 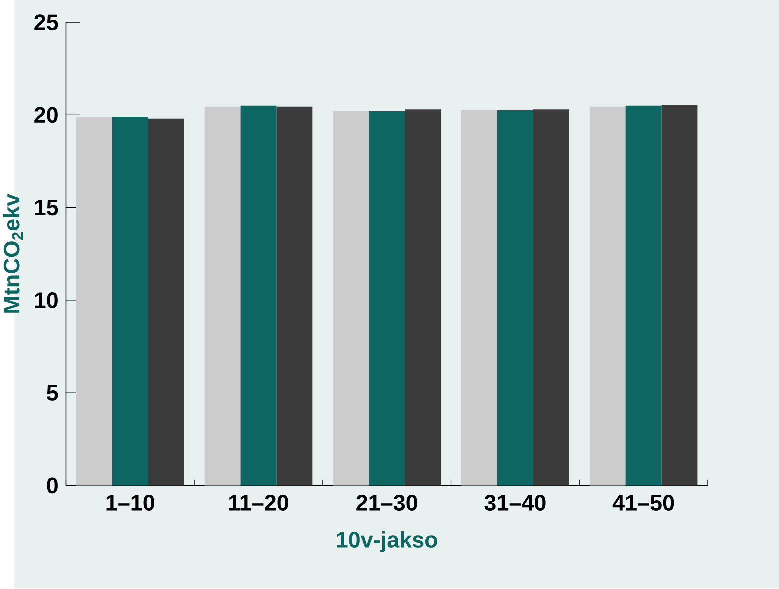 I want to click on y-tick-label: 10, so click(x=46, y=300).